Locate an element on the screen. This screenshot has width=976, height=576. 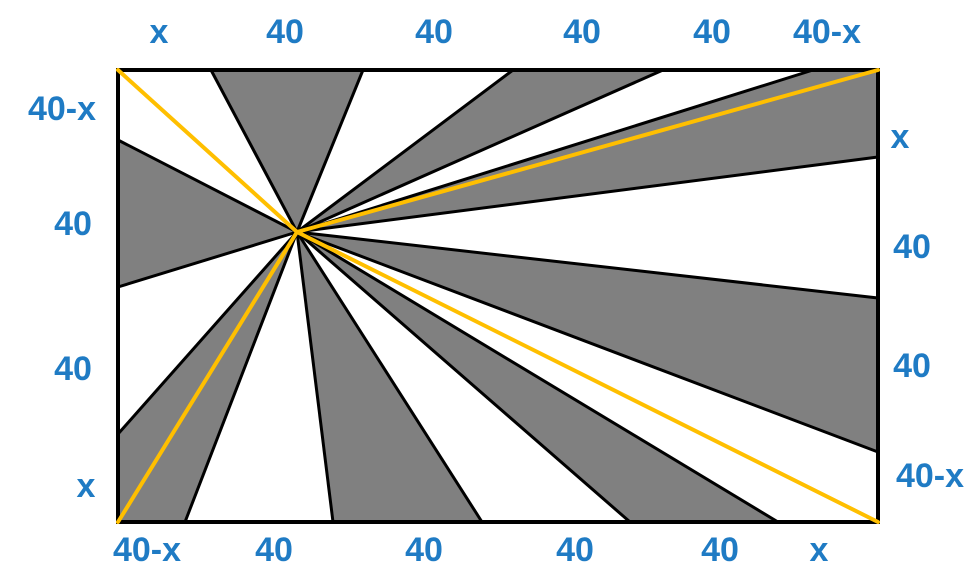
top-label-5: 40 is located at coordinates (712, 32).